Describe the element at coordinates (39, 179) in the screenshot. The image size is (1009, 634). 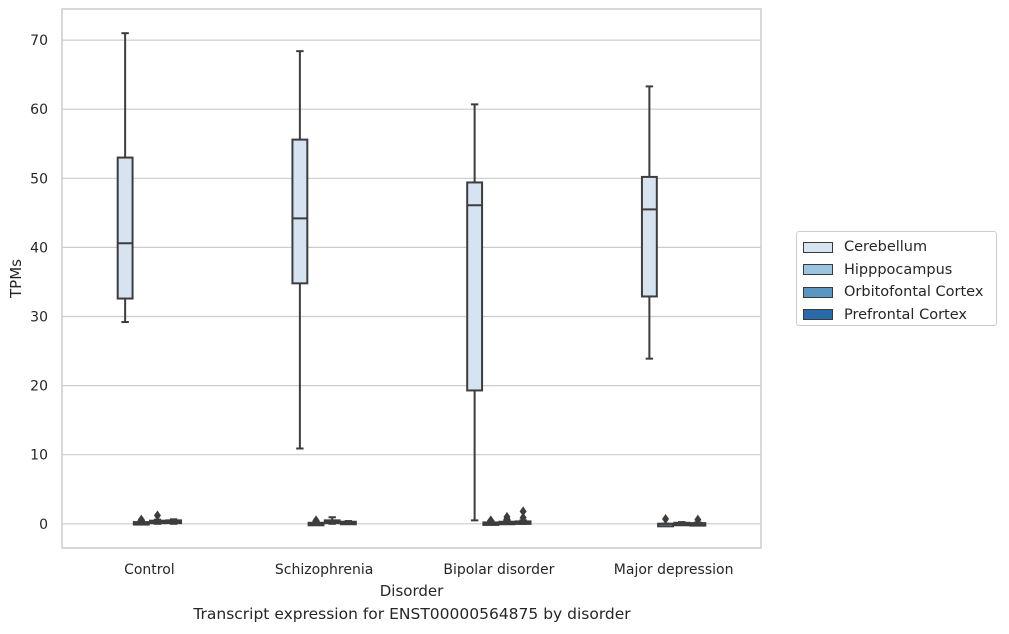
I see `y-tick-label: 50` at that location.